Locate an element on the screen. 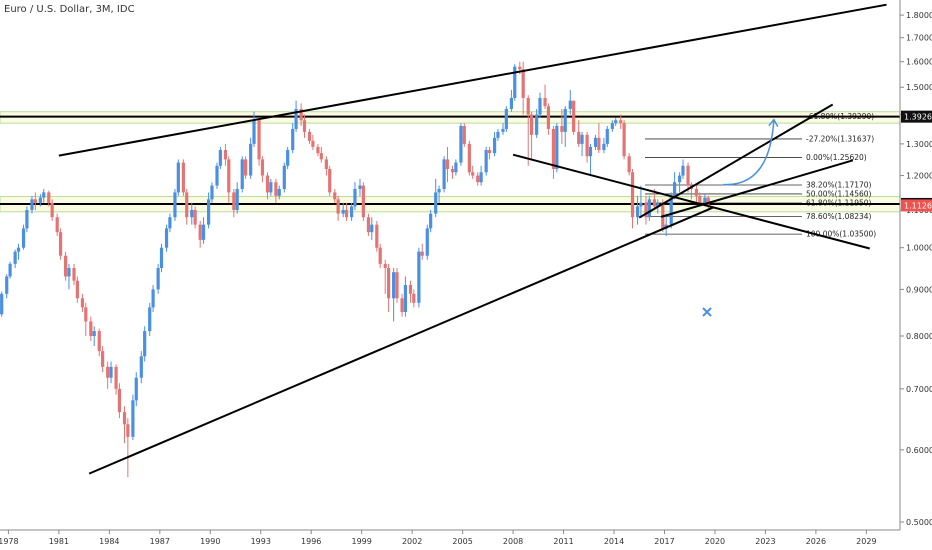 The height and width of the screenshot is (550, 932). move-cursor-stroke is located at coordinates (707, 312).